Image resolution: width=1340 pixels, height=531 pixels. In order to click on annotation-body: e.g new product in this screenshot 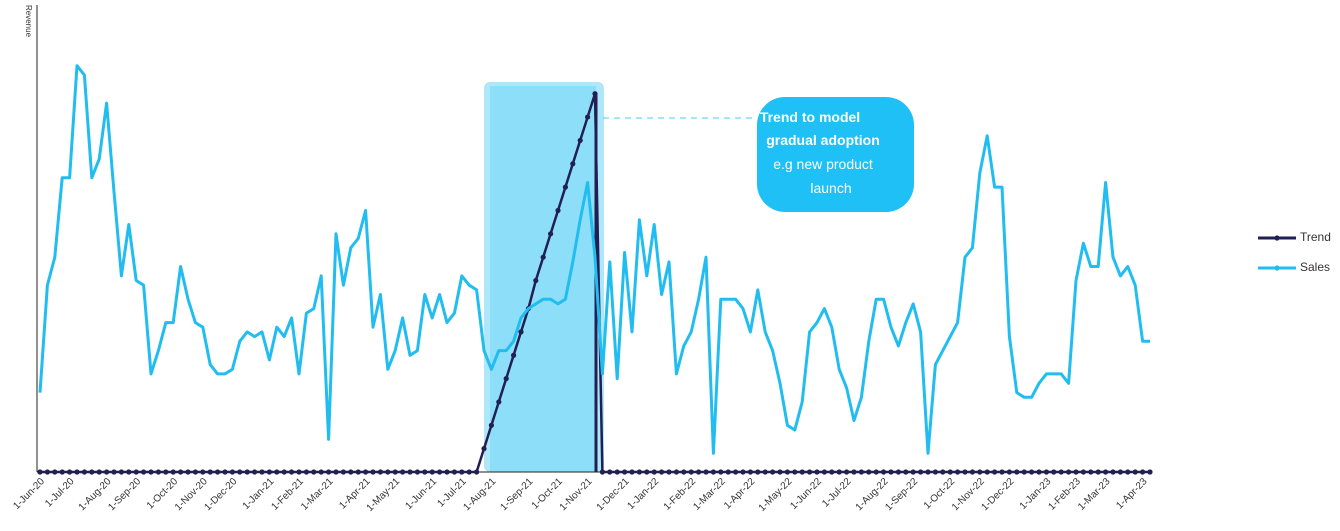, I will do `click(823, 164)`.